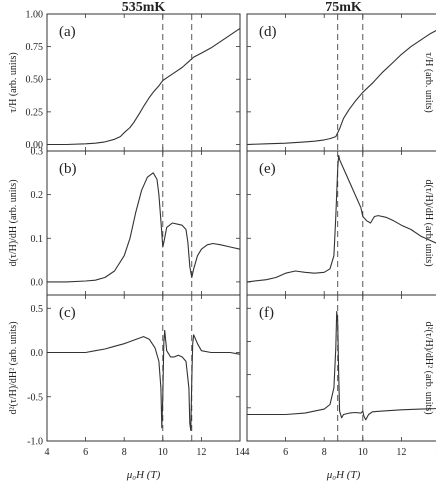 Image resolution: width=436 pixels, height=491 pixels. What do you see at coordinates (268, 32) in the screenshot?
I see `panel-label-1: (d)` at bounding box center [268, 32].